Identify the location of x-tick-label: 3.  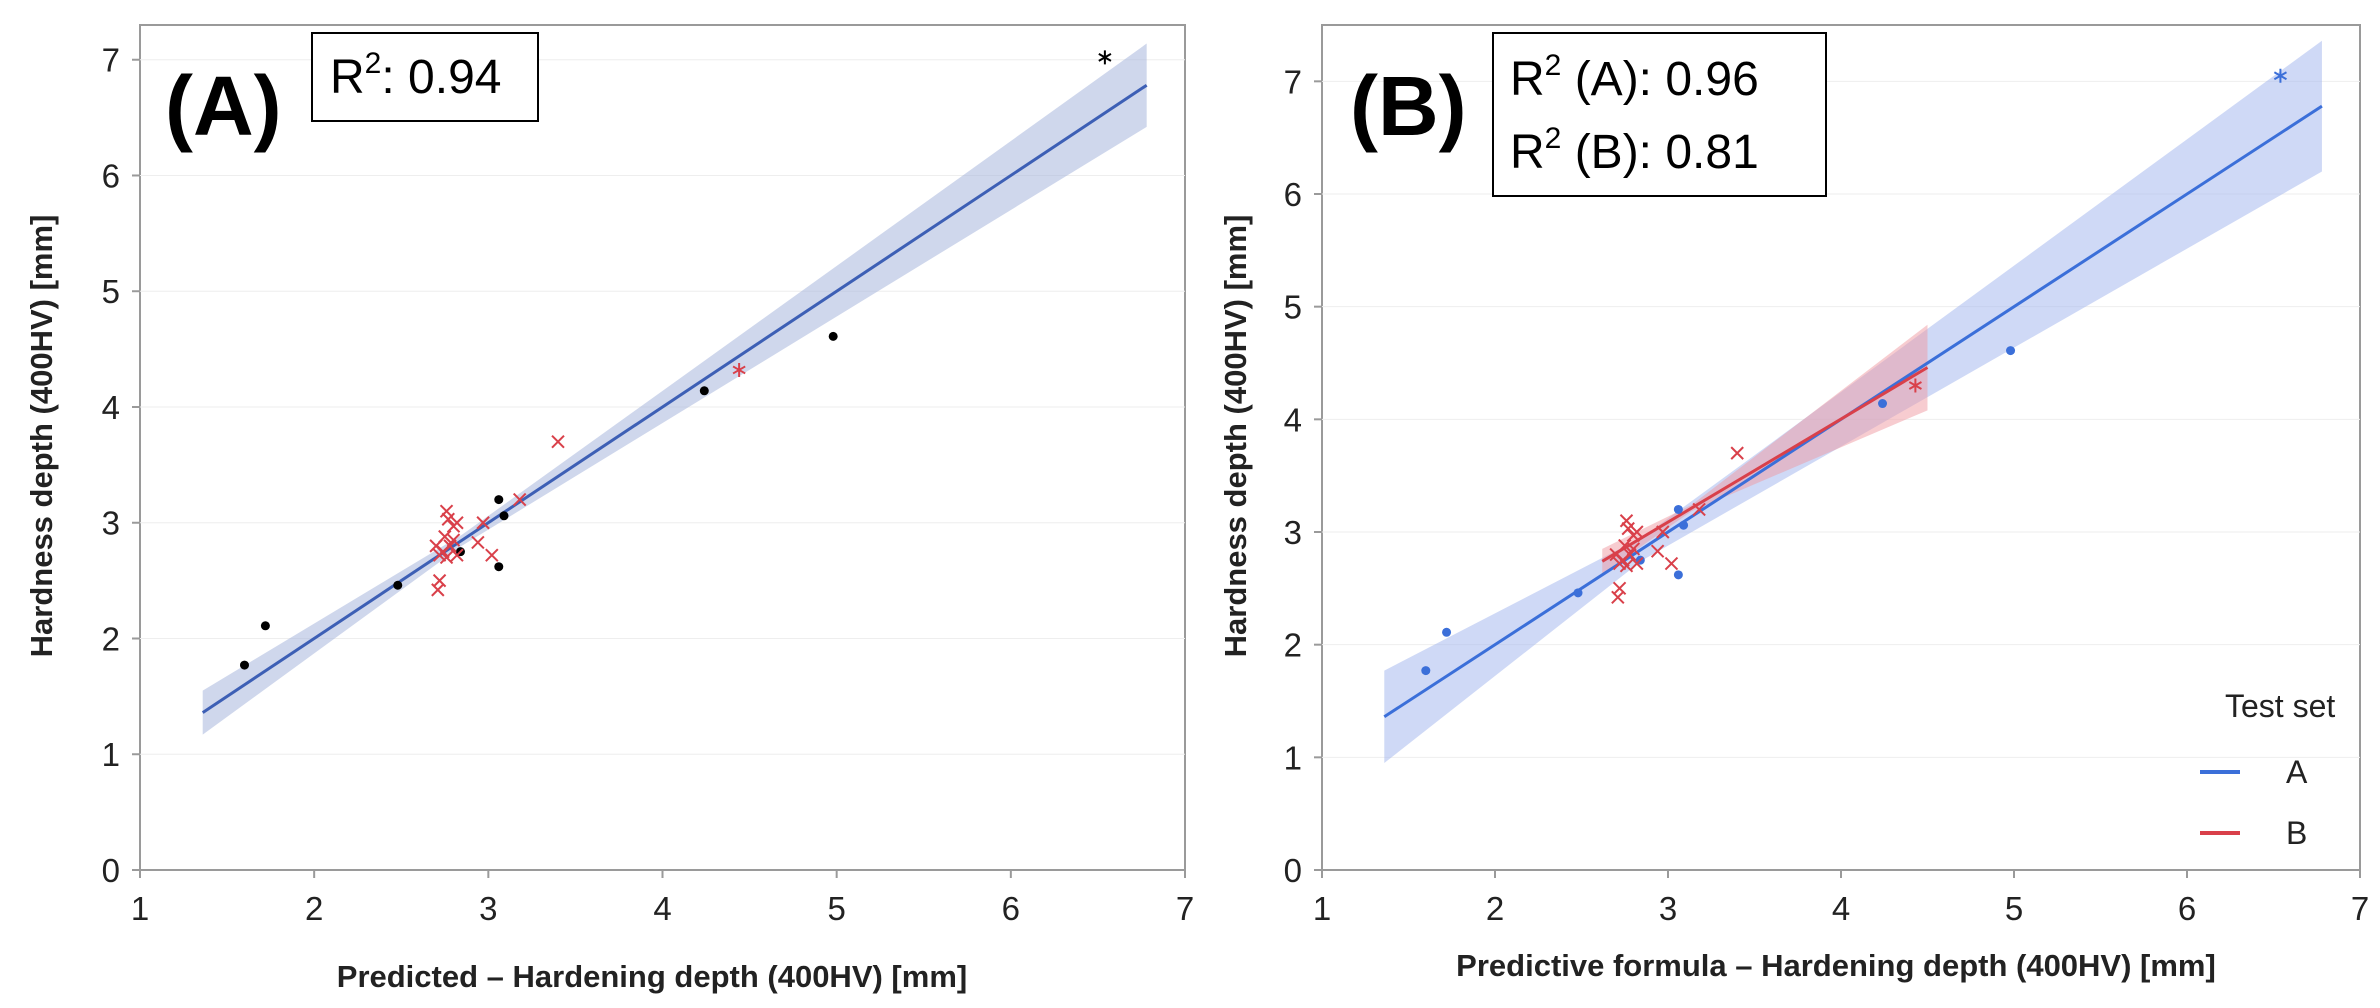
(1668, 908).